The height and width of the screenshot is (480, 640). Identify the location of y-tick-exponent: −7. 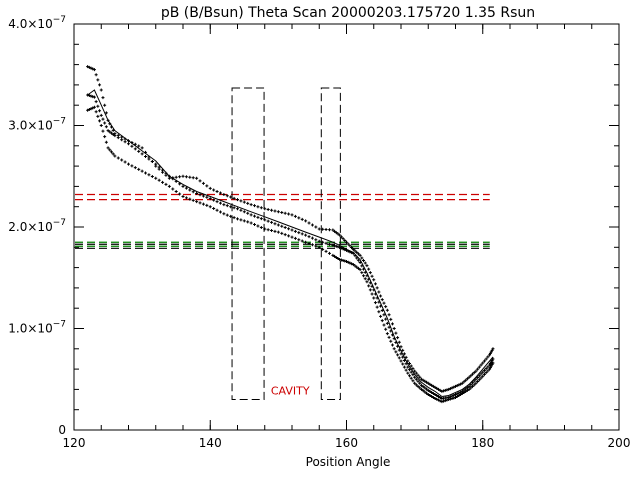
(59, 325).